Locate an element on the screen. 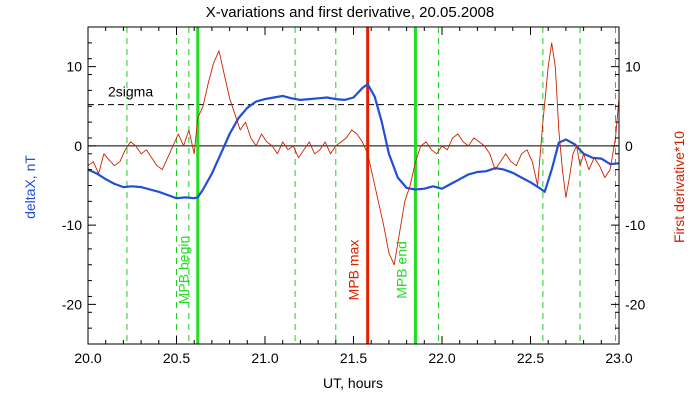  x-tick-label: 21.5 is located at coordinates (353, 358).